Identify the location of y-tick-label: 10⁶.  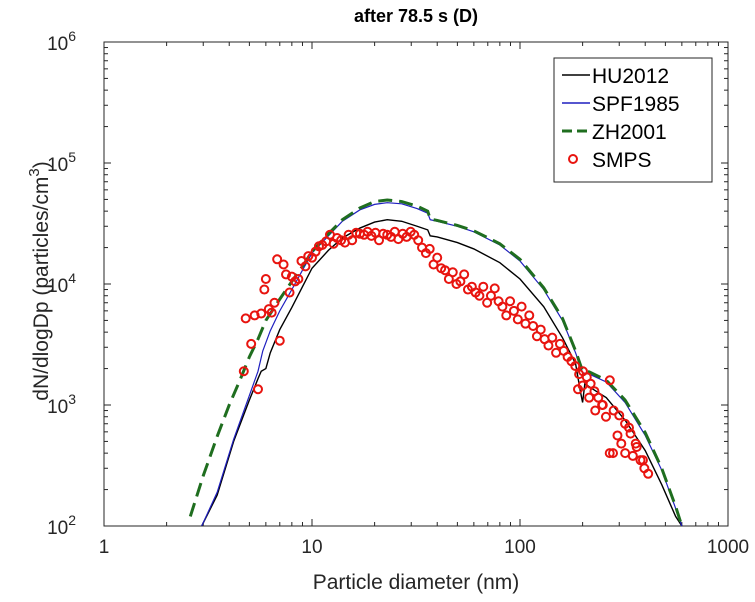
(61, 41).